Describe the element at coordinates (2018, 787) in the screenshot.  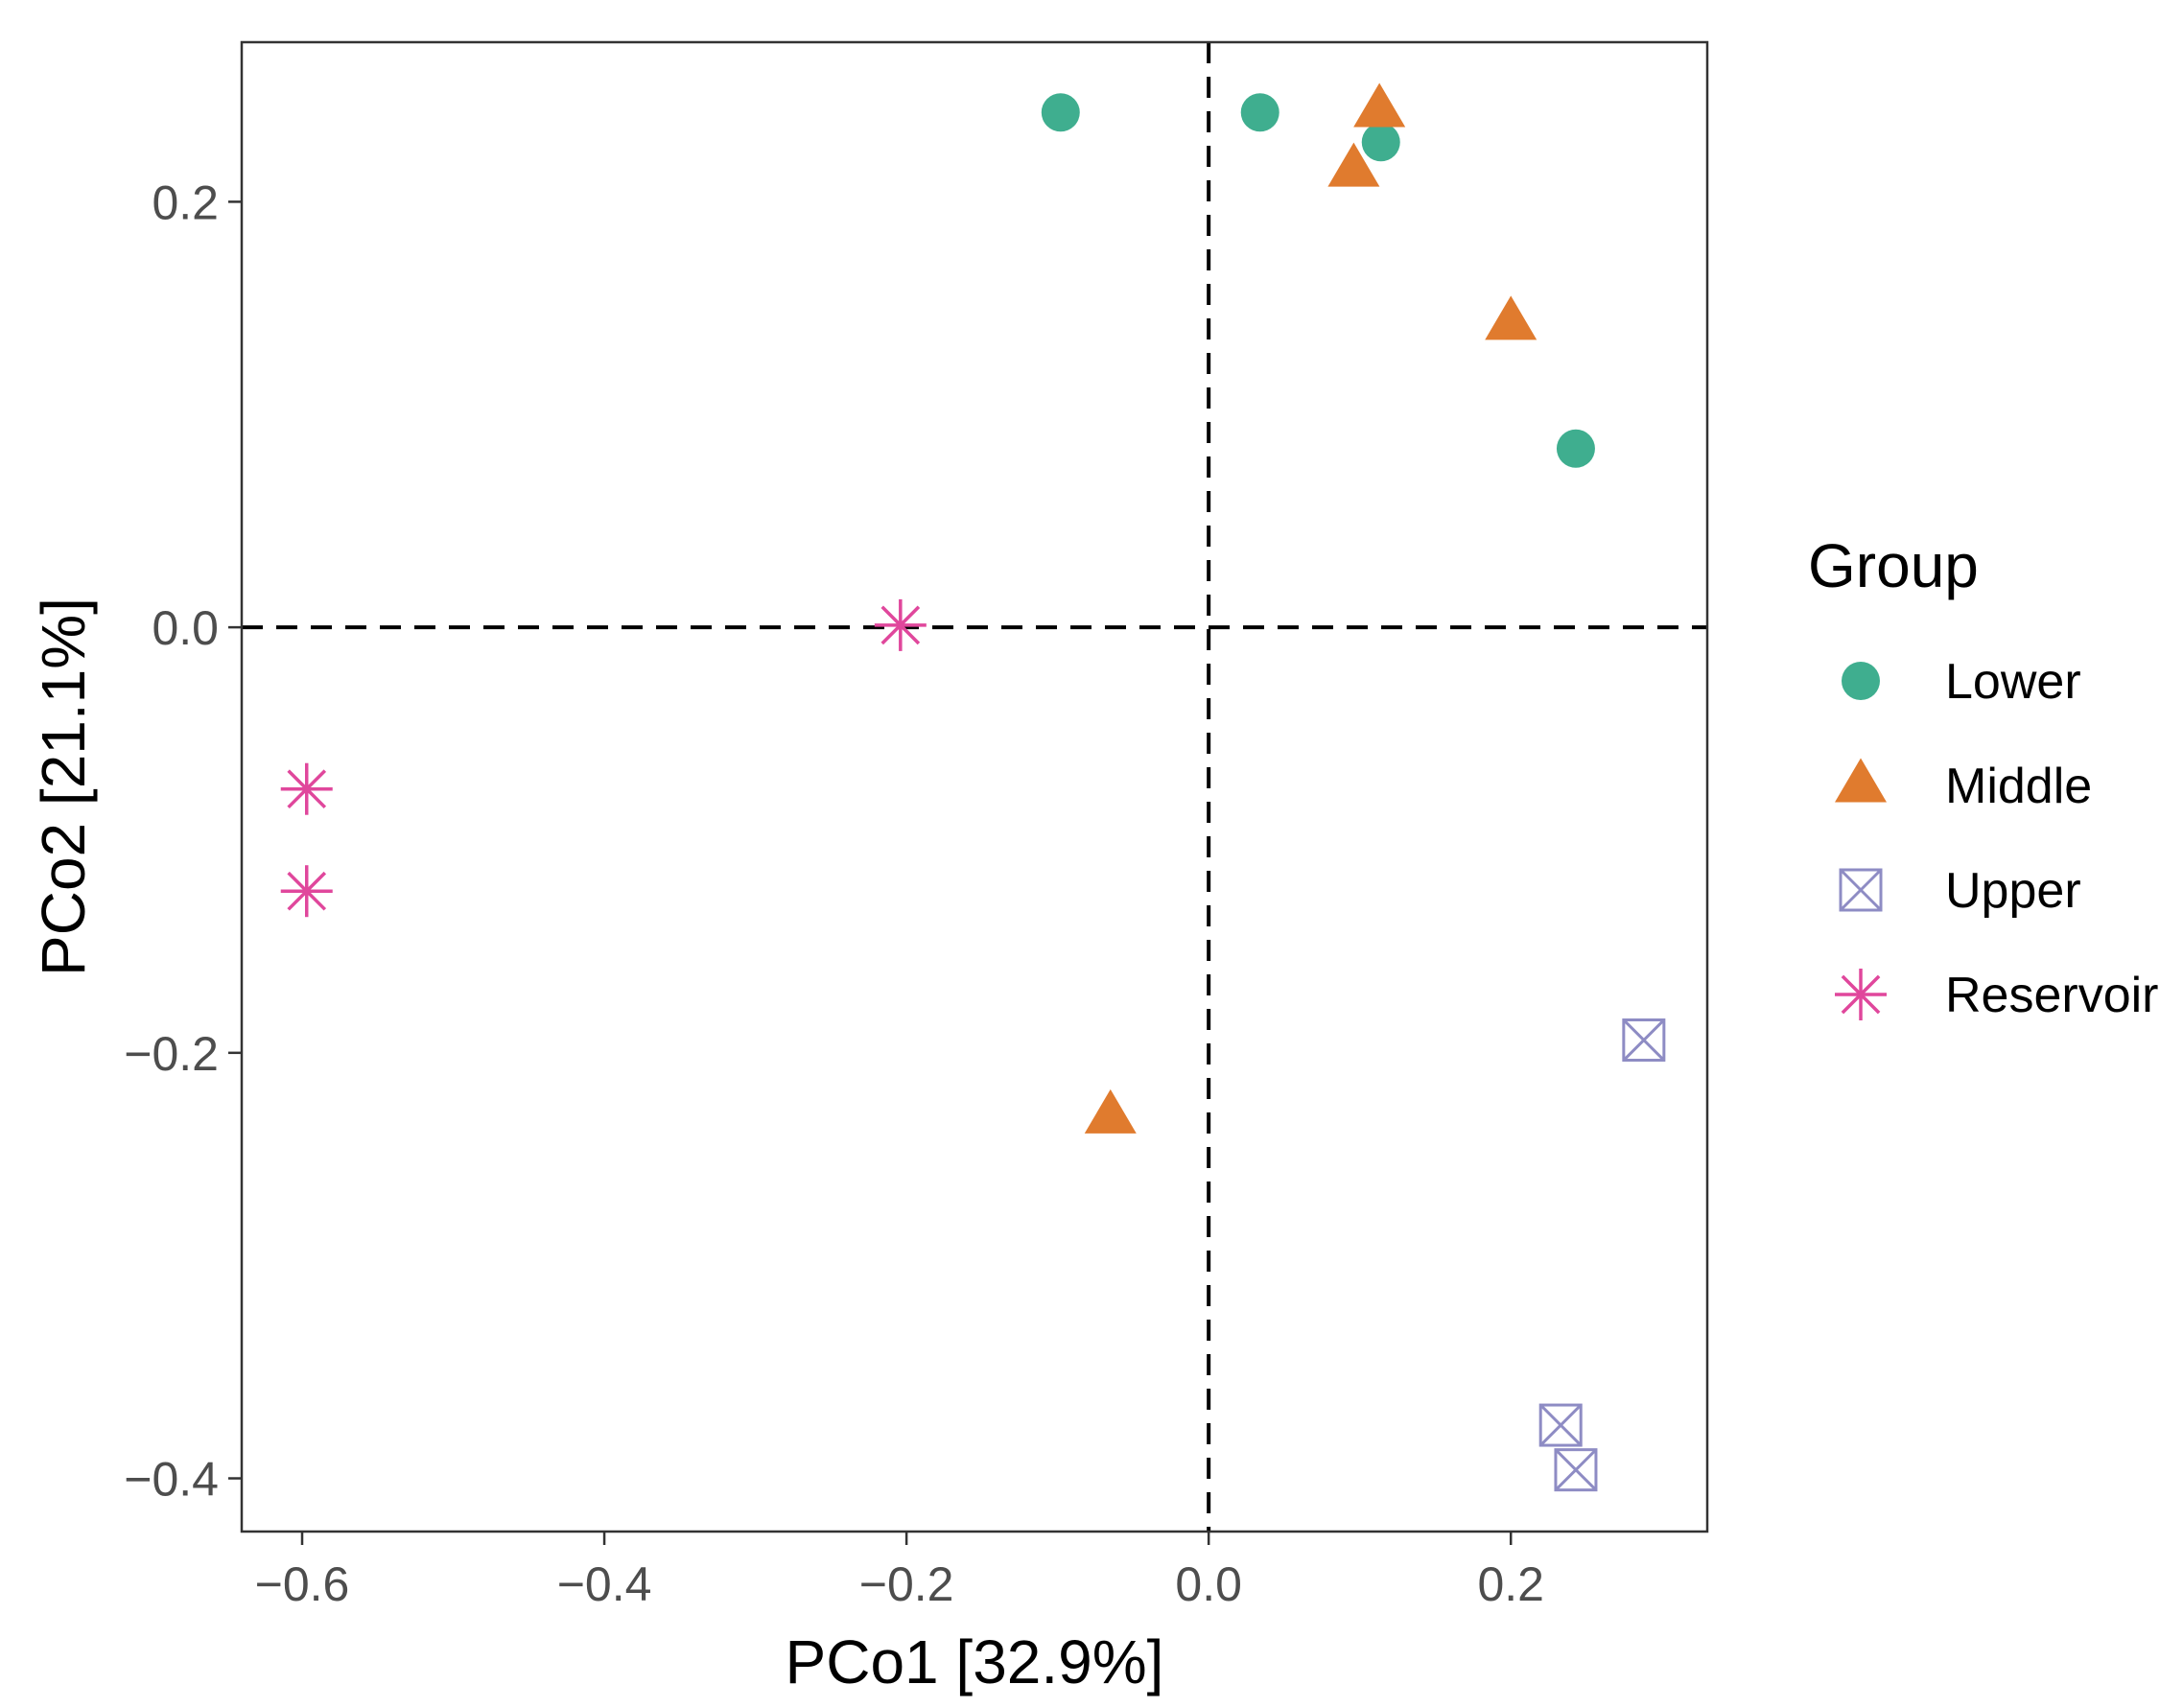
I see `legend-label-middle: Middle` at that location.